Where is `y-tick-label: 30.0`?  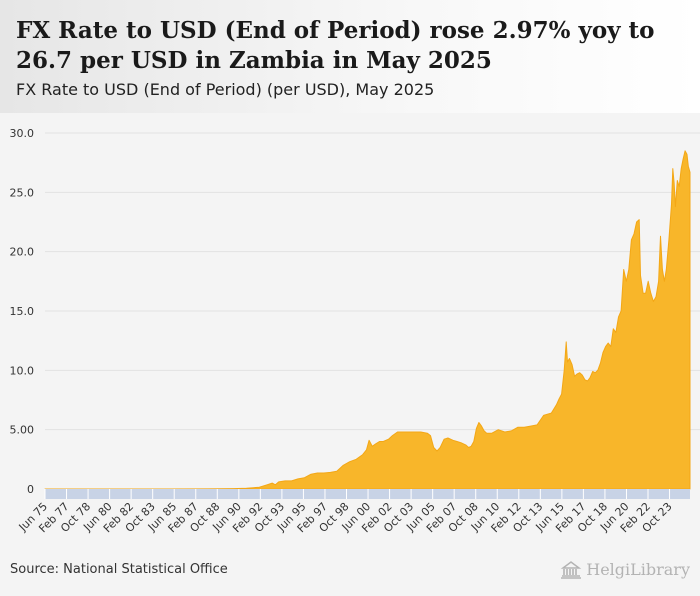 y-tick-label: 30.0 is located at coordinates (22, 133).